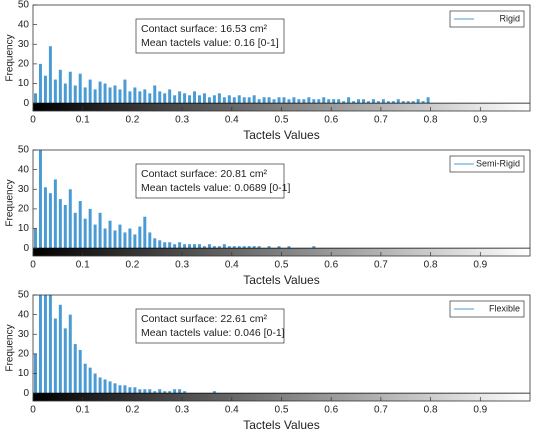 This screenshot has height=433, width=550. Describe the element at coordinates (216, 188) in the screenshot. I see `annotation: Mean tactels value: 0.0689 [0-1]` at that location.